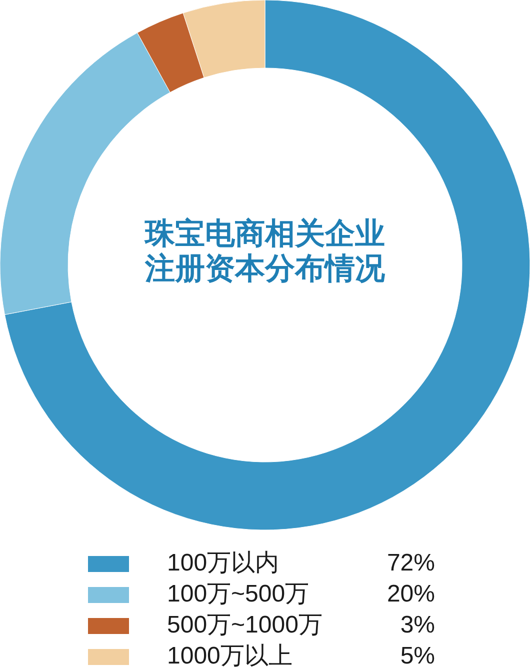 Image resolution: width=531 pixels, height=670 pixels. I want to click on legend-label: 1000万以上, so click(229, 656).